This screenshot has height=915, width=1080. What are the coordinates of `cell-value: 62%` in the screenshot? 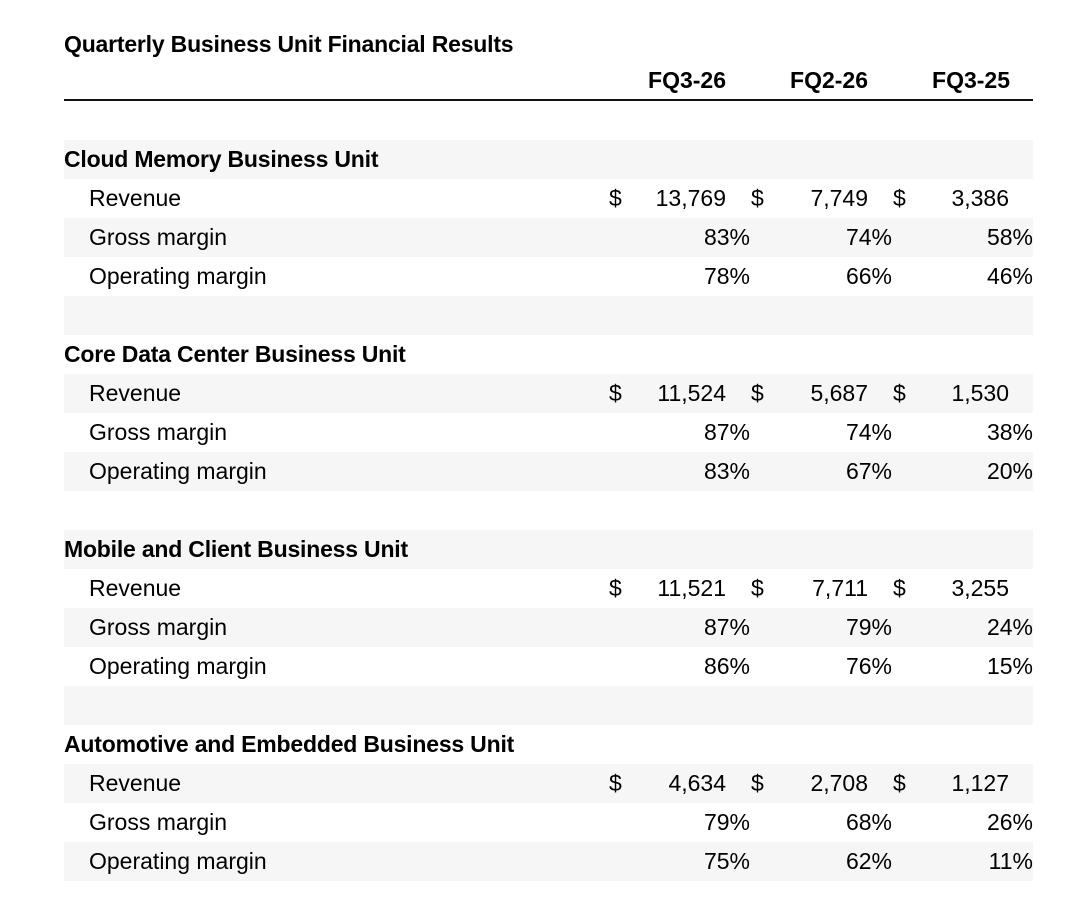 It's located at (868, 861).